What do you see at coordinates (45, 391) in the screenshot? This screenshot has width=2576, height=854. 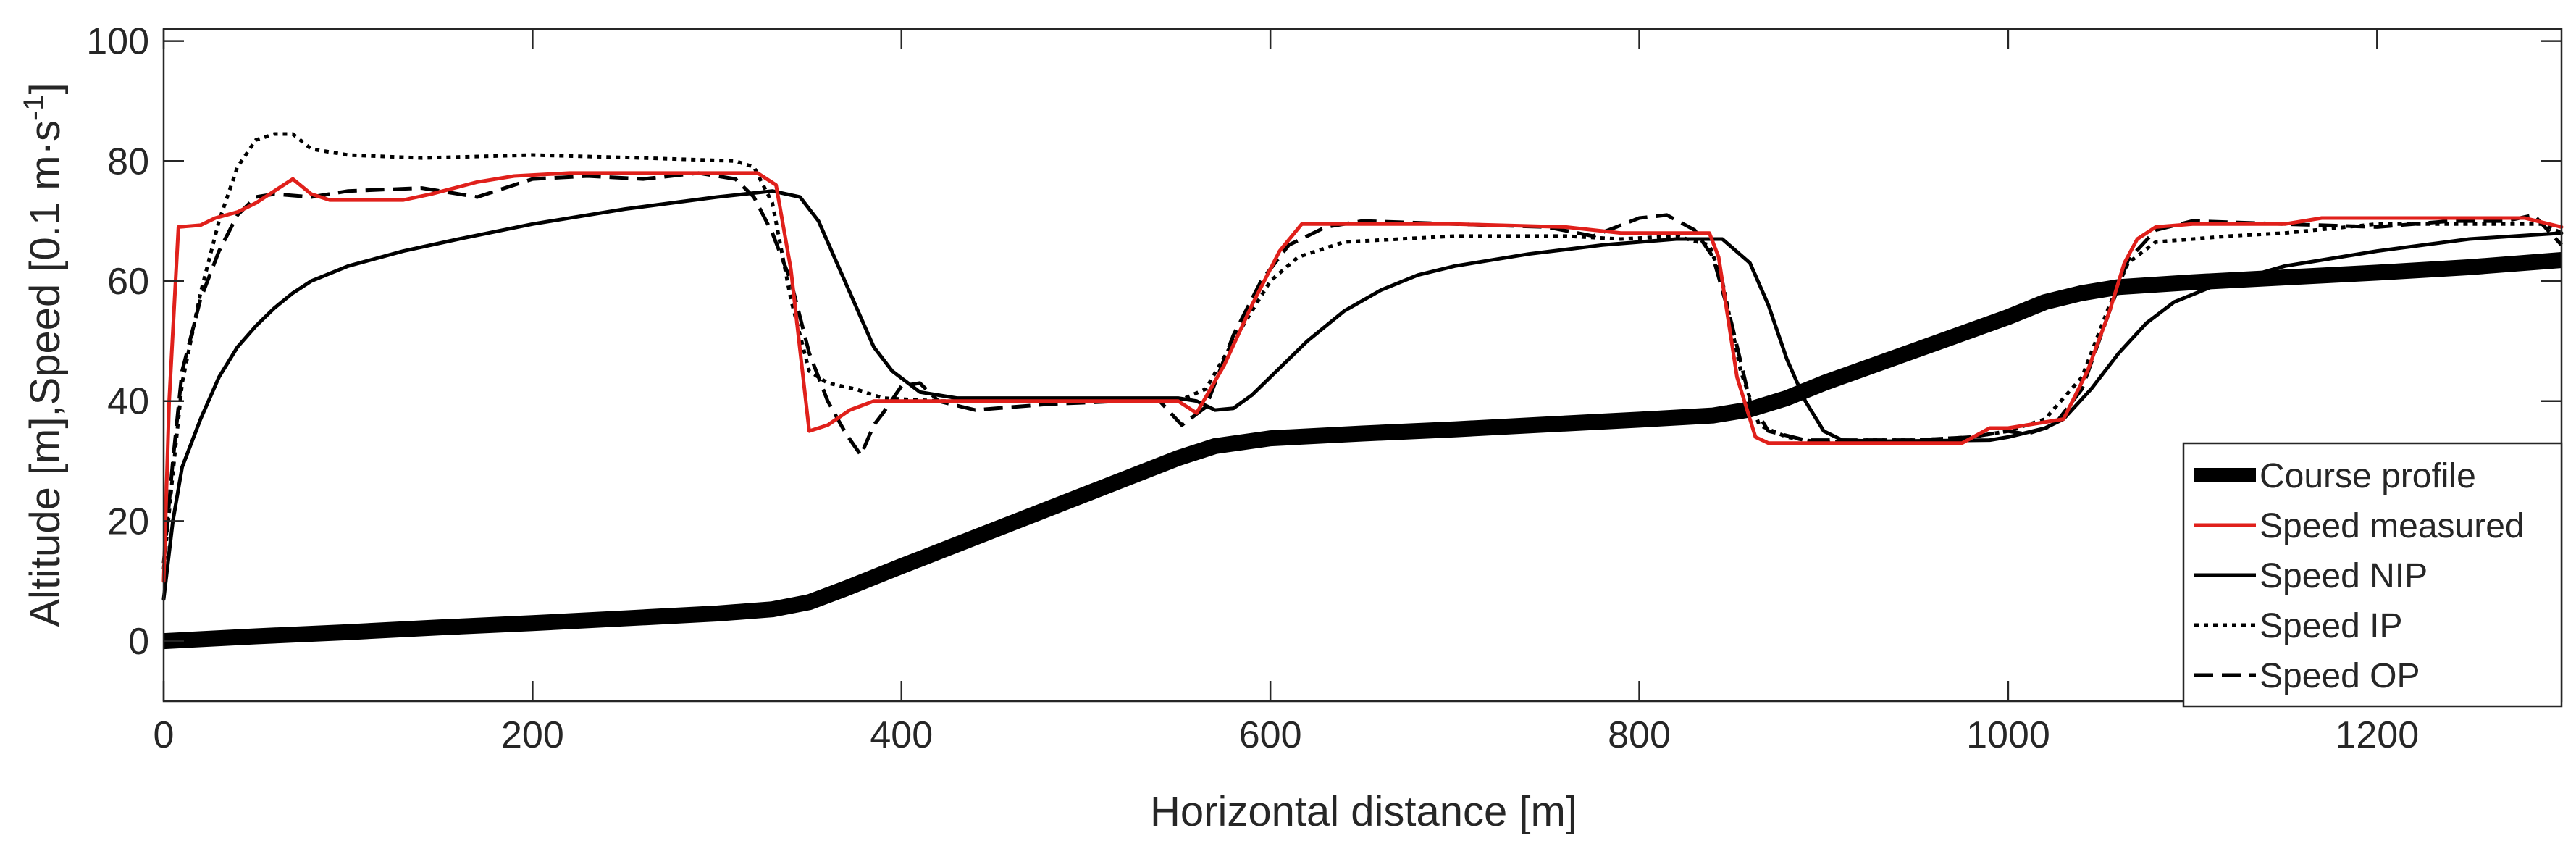 I see `y-axis-label-main: Altitude [m],Speed [0.1 m` at bounding box center [45, 391].